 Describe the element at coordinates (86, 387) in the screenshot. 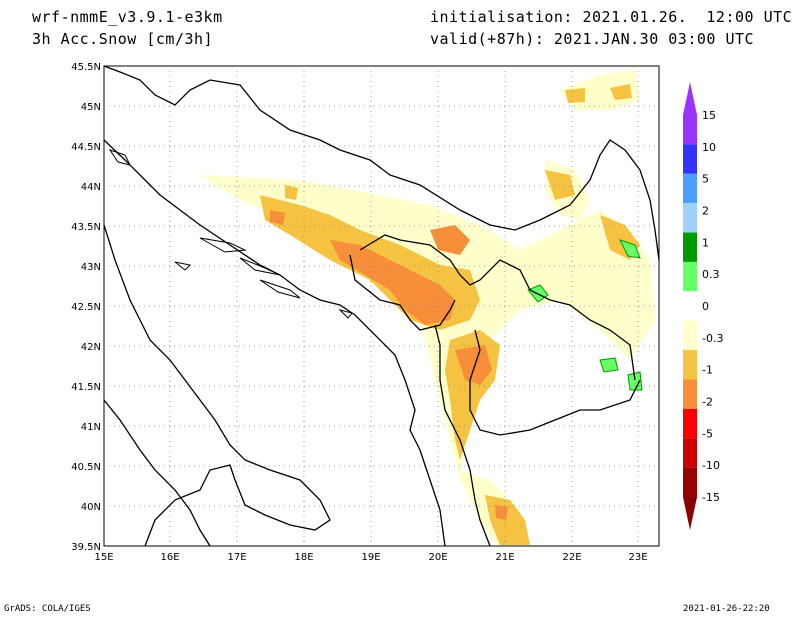

I see `lat-label: 41.5N` at that location.